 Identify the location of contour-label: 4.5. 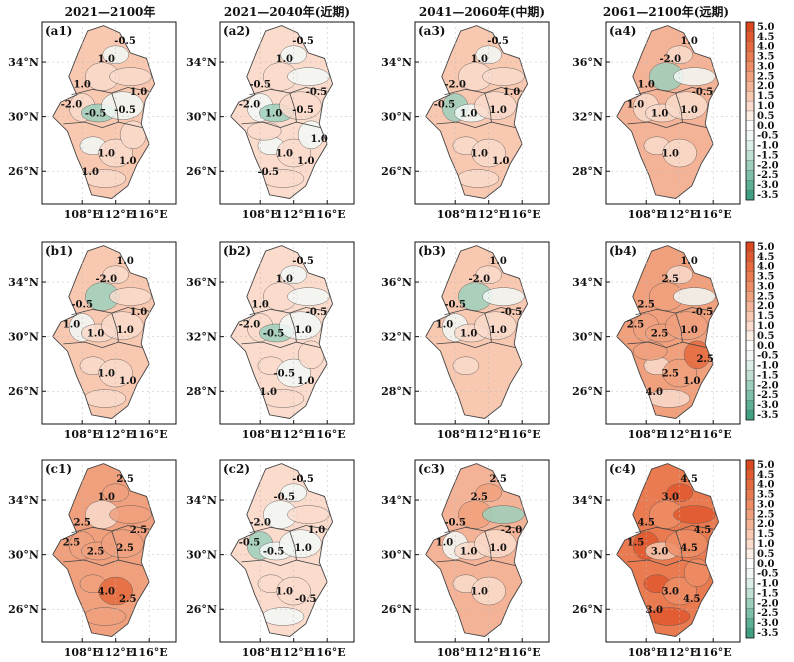
(691, 599).